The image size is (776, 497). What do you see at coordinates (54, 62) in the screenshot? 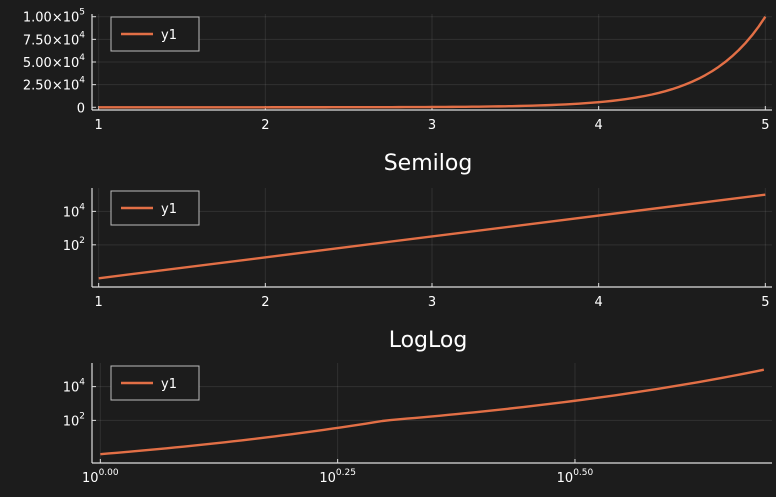
I see `y-tick-label: 5.00×10⁴` at bounding box center [54, 62].